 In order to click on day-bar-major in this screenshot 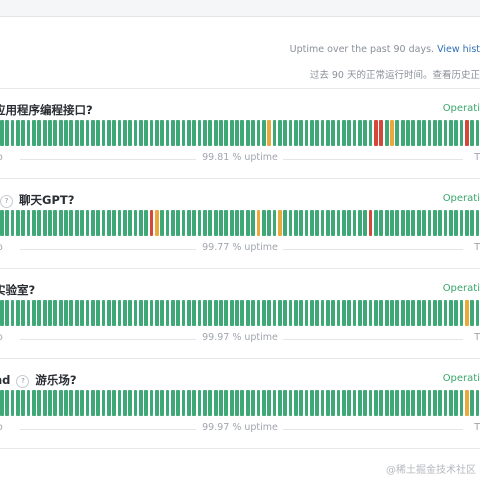, I will do `click(381, 133)`.